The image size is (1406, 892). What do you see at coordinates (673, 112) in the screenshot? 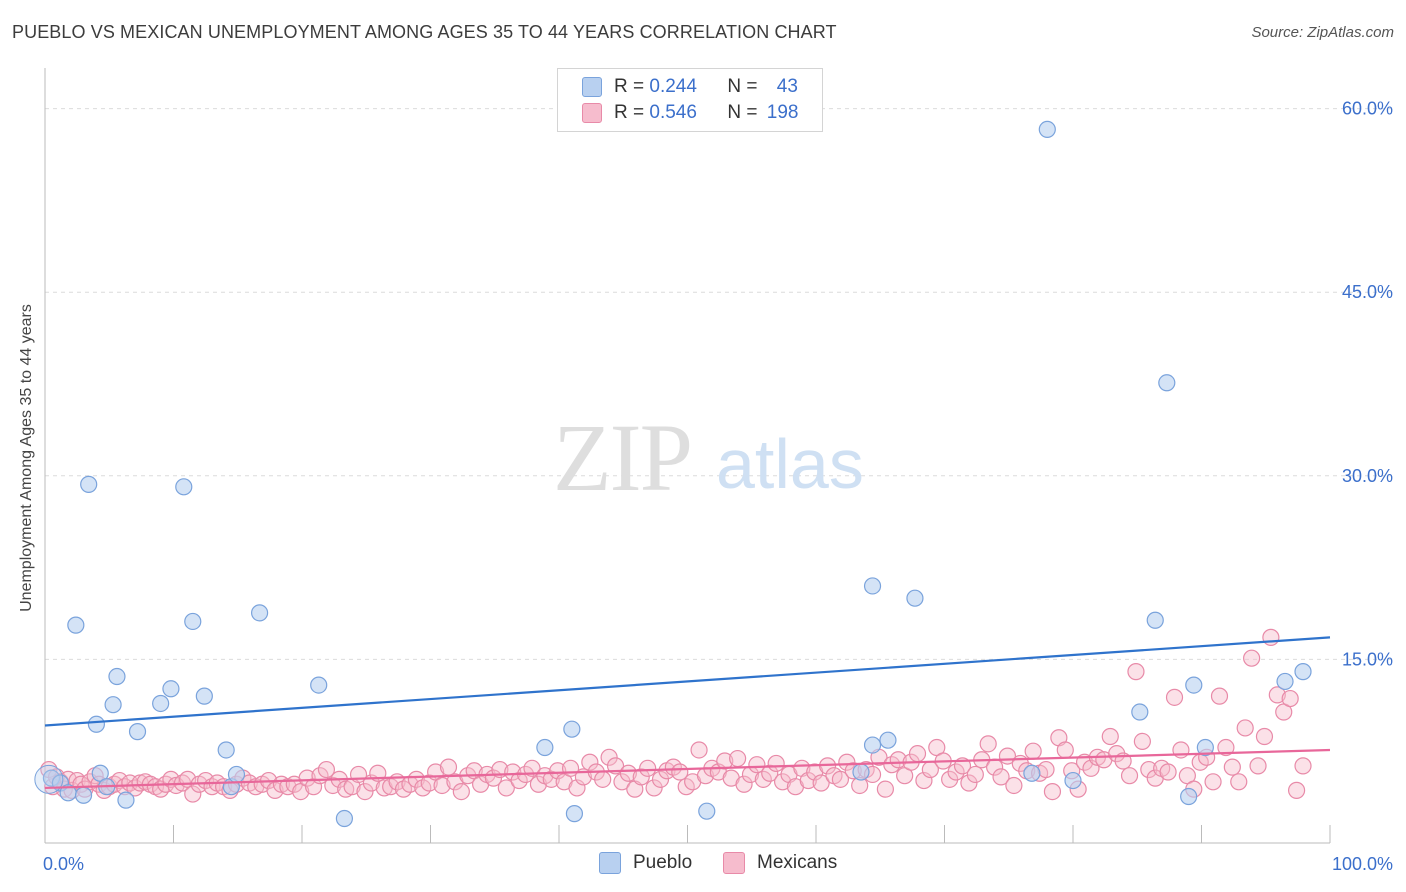
I see `legend-r-value: 0.546` at bounding box center [673, 112].